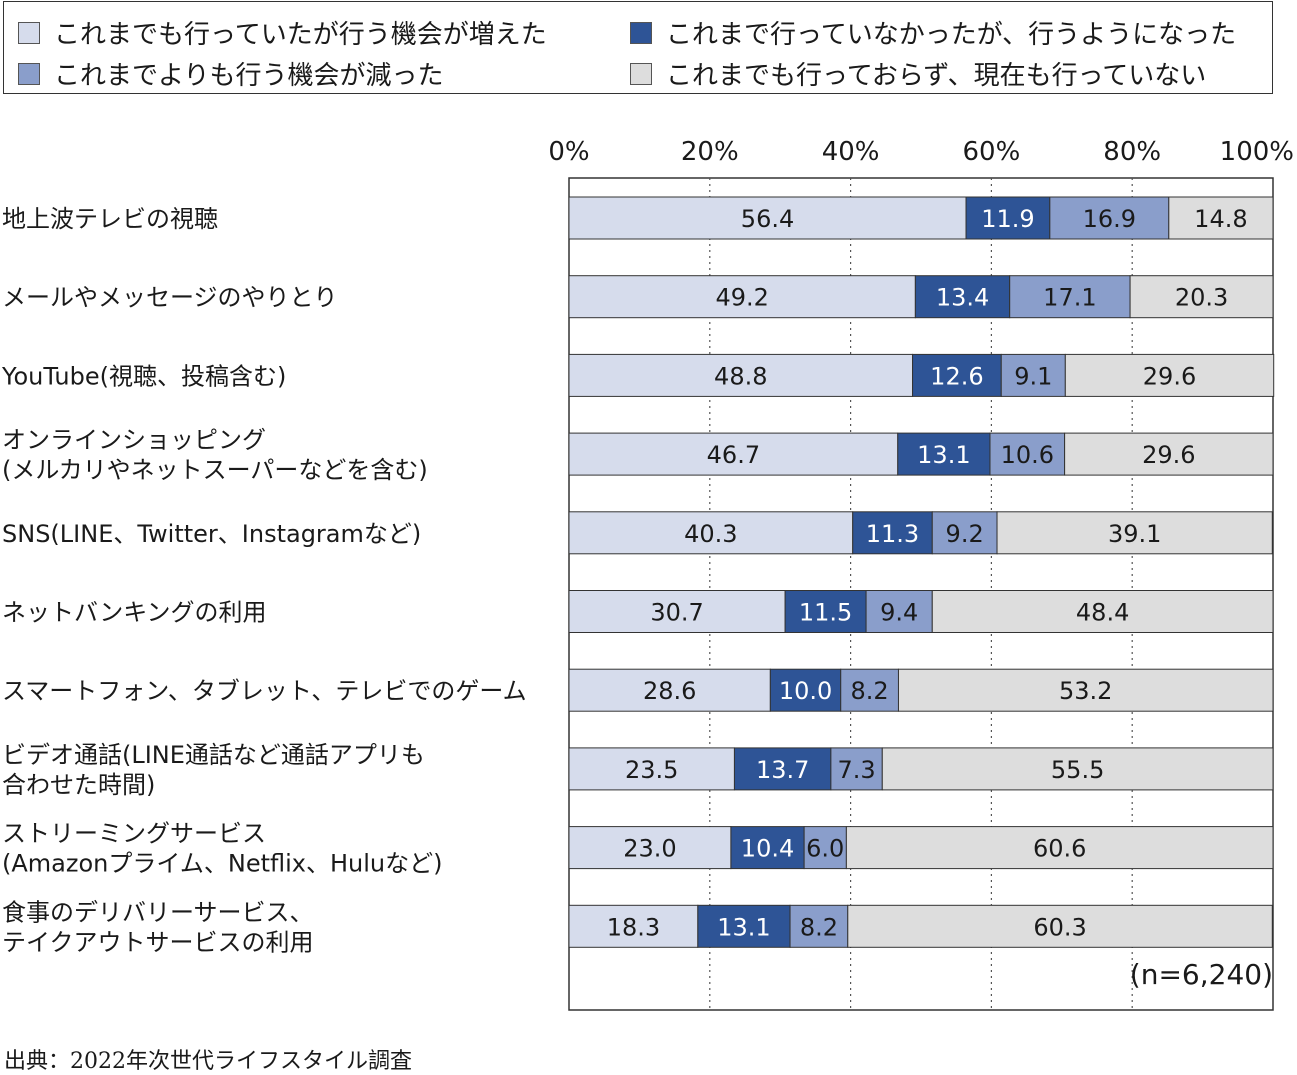 The image size is (1297, 1075). I want to click on legend-item: これまで行っていなかったが、行うようになった, so click(933, 32).